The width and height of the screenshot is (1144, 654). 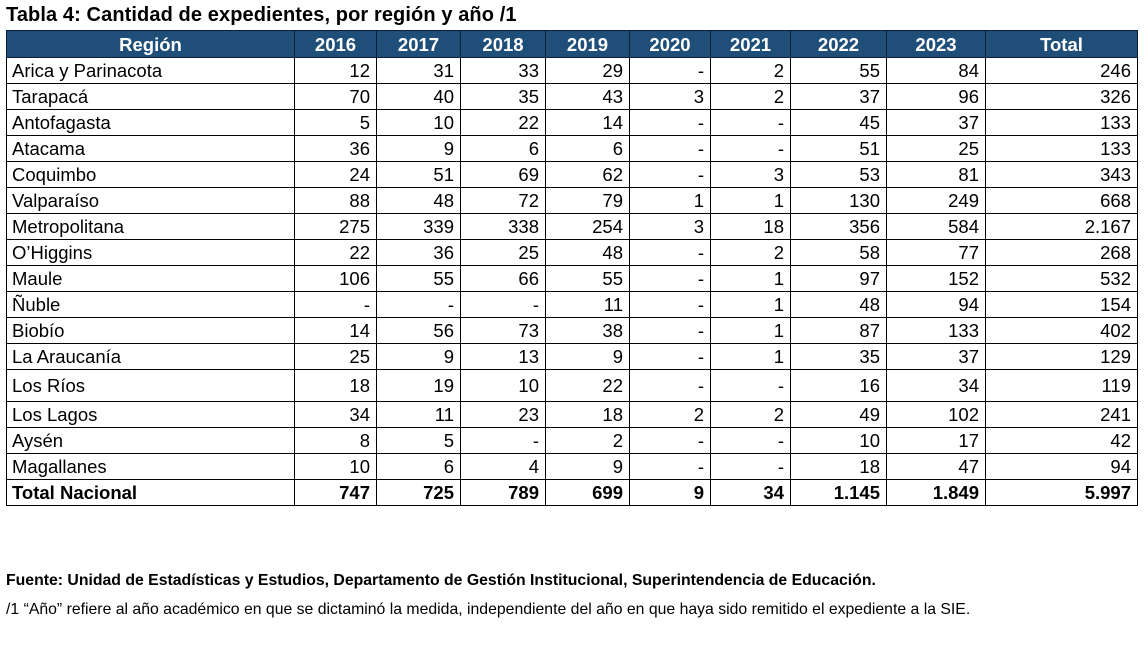 What do you see at coordinates (936, 44) in the screenshot?
I see `column-header-2023: 2023` at bounding box center [936, 44].